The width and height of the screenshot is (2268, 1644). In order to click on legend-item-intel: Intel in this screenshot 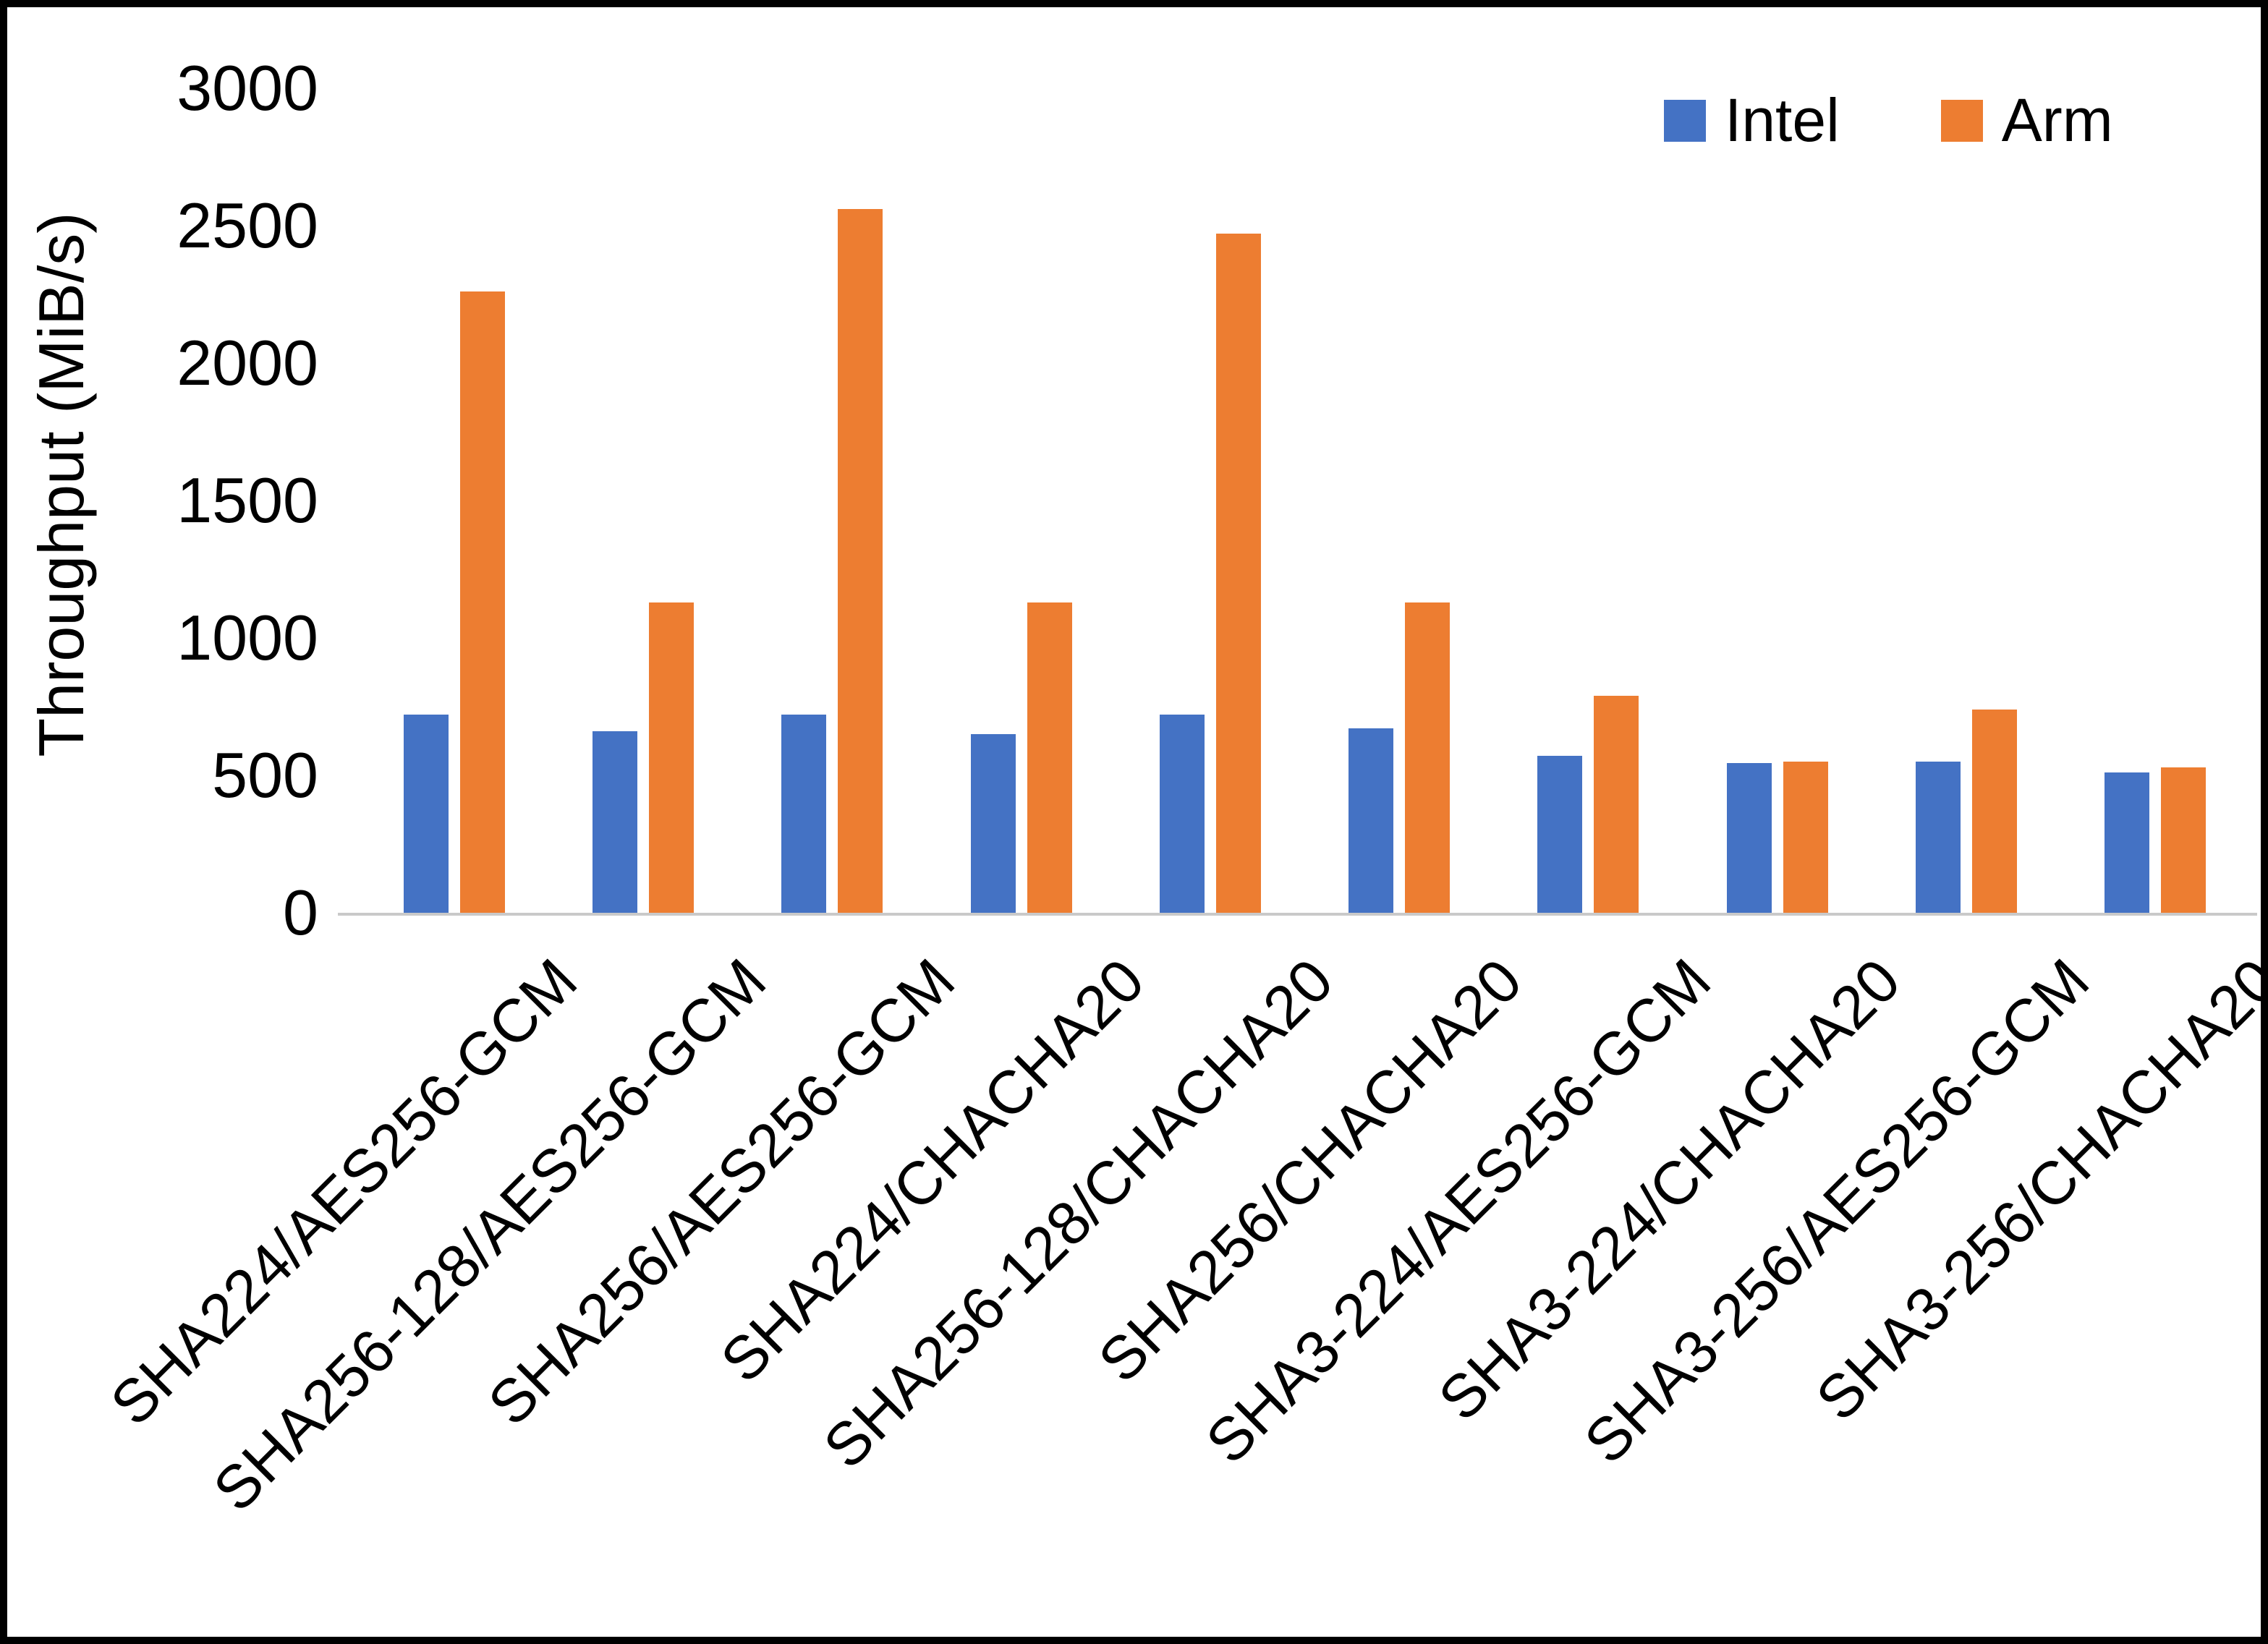, I will do `click(1752, 120)`.